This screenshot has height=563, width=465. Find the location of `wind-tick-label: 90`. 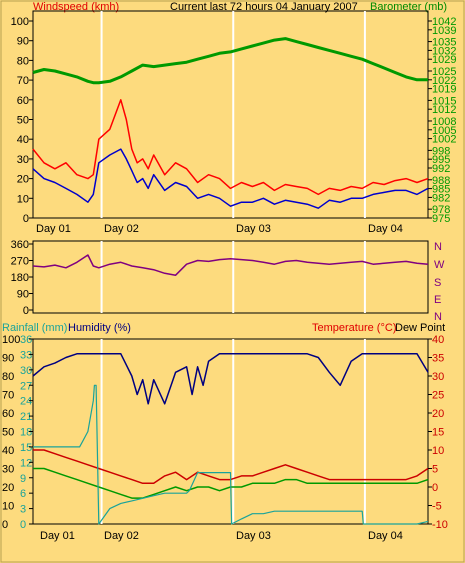

wind-tick-label: 90 is located at coordinates (23, 42).